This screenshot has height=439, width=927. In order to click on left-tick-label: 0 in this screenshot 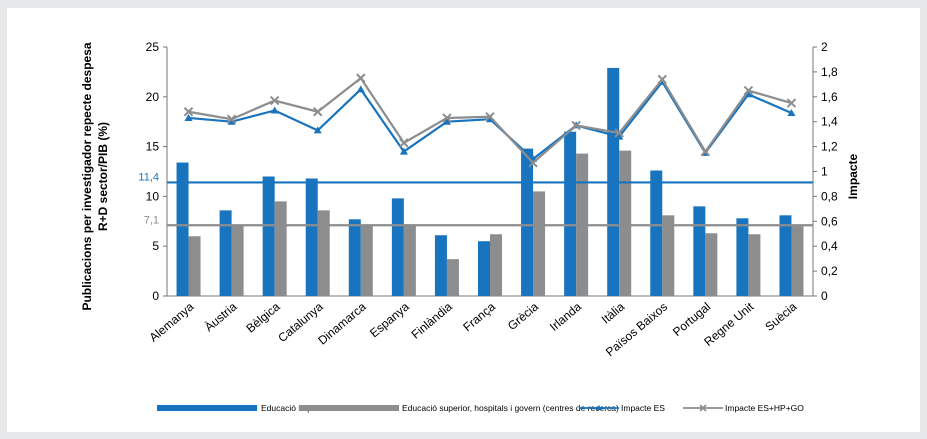, I will do `click(155, 296)`.